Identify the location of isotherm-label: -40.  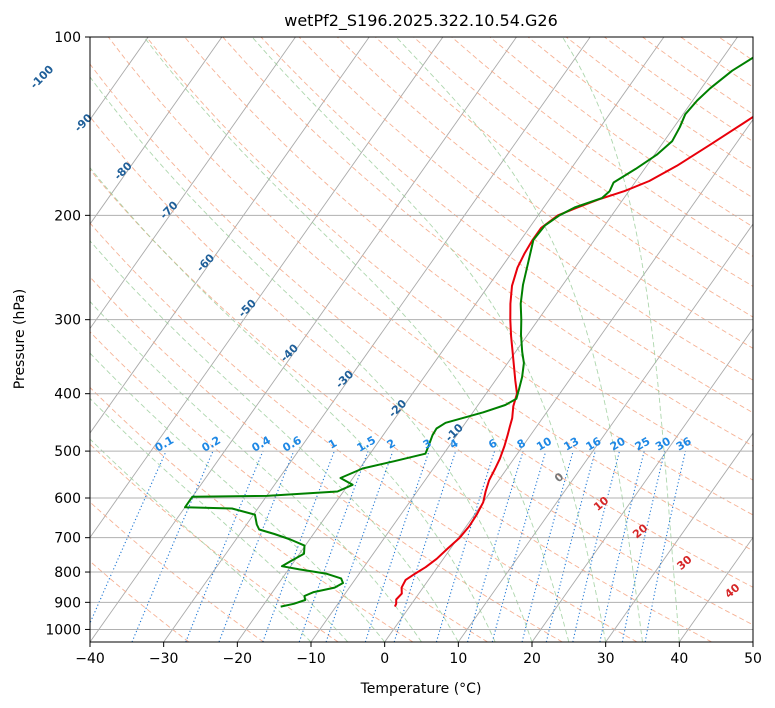
(289, 352).